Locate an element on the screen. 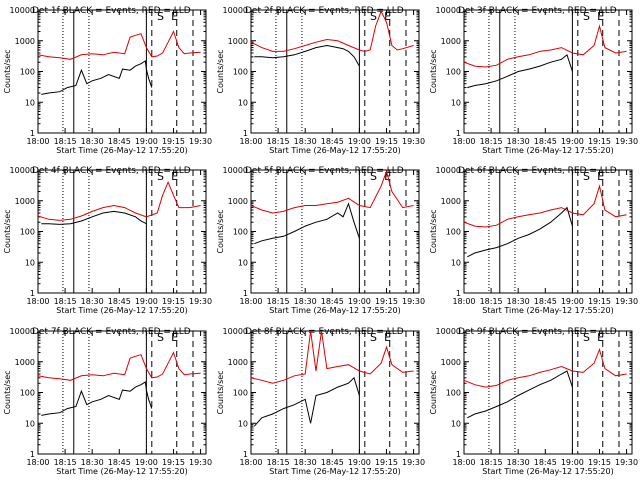  chart-title: Det 1f BLACK = Events, RED = LLD is located at coordinates (111, 11).